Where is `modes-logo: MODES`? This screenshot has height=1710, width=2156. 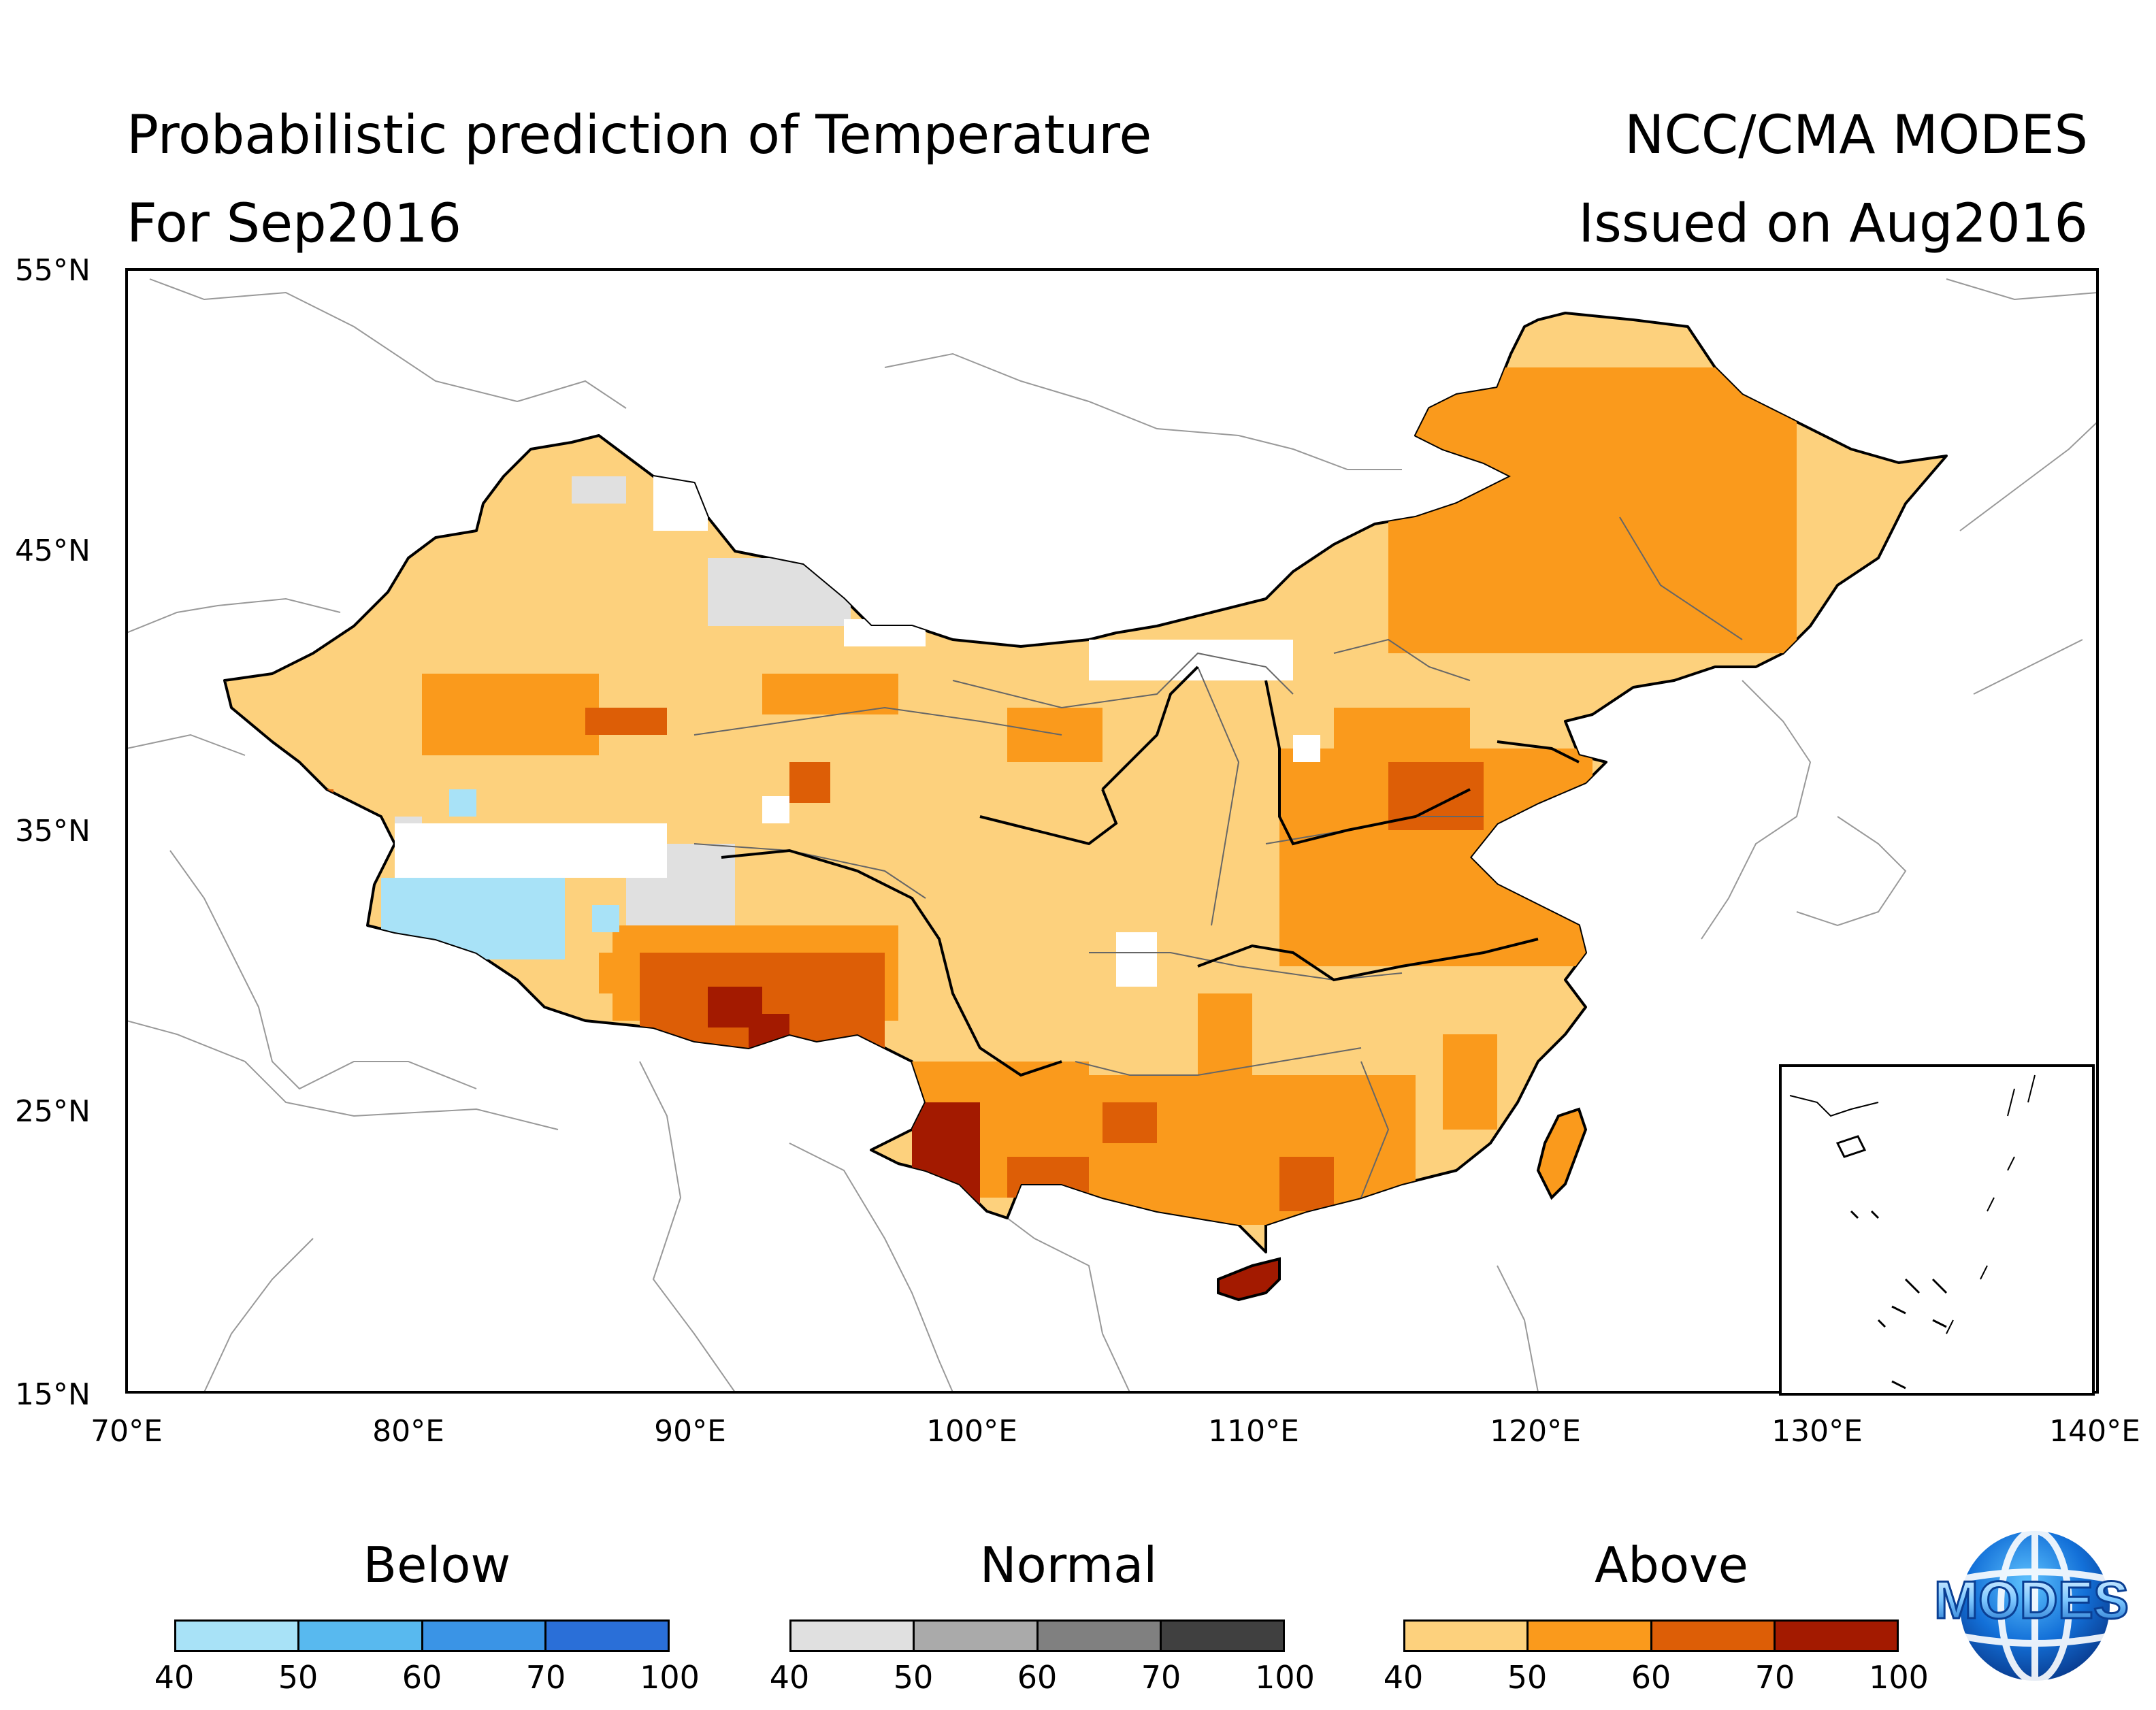 modes-logo: MODES is located at coordinates (2032, 1606).